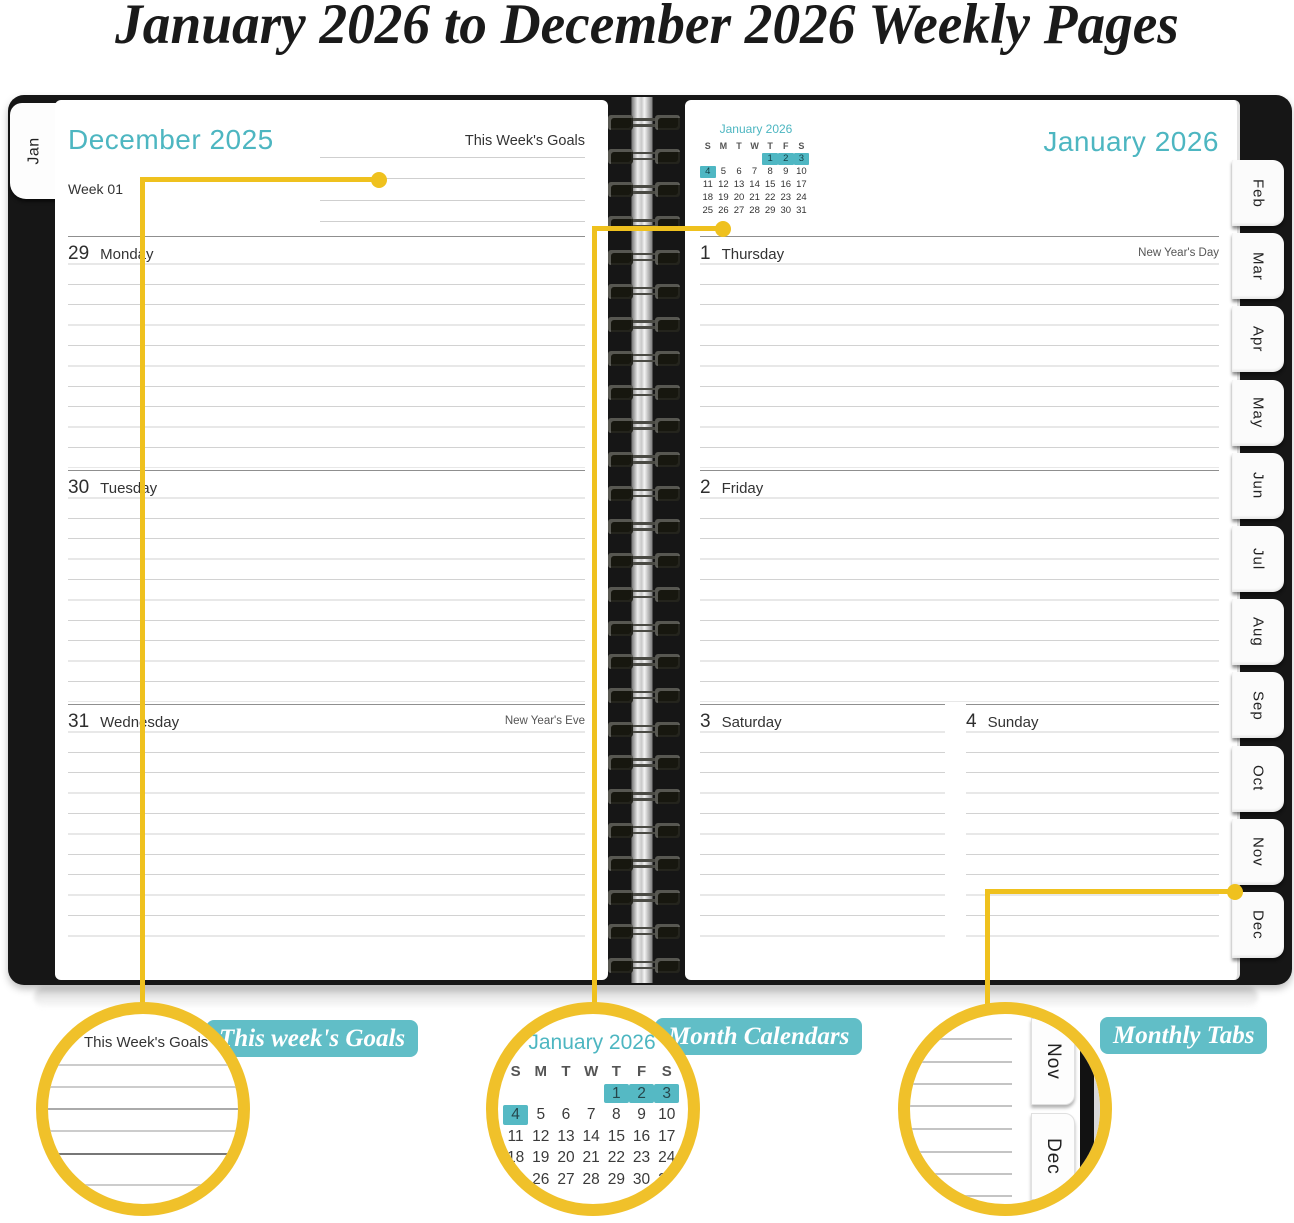 This screenshot has width=1294, height=1223. Describe the element at coordinates (1258, 778) in the screenshot. I see `month-tab-oct: Oct` at that location.